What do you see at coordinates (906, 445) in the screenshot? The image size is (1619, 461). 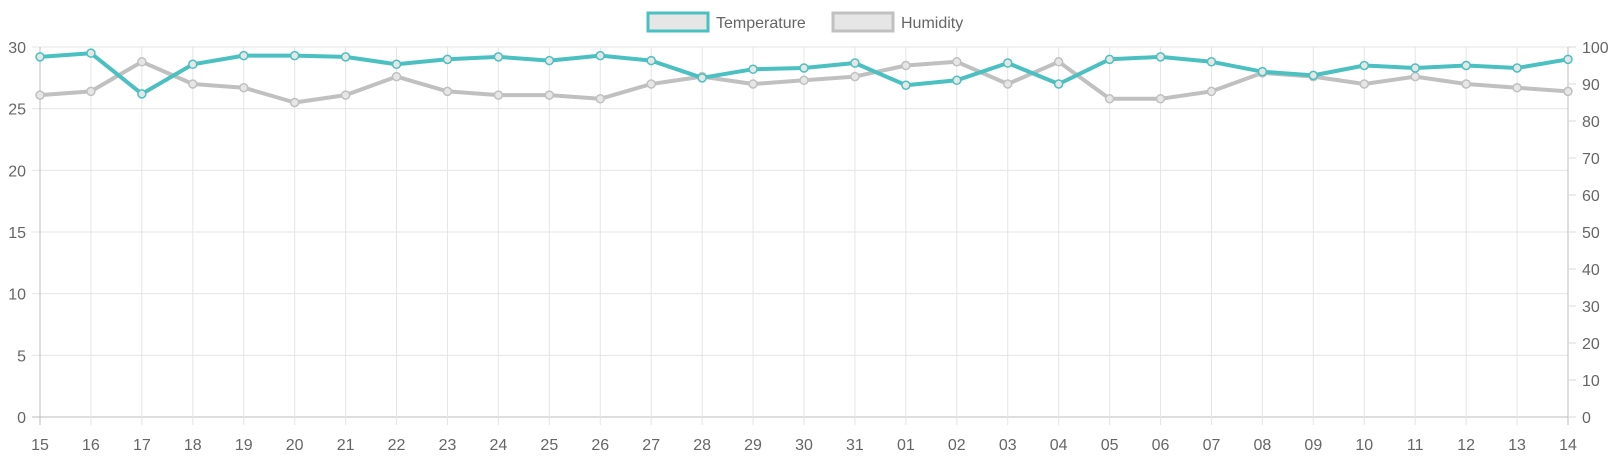 I see `x-tick-label: 01` at bounding box center [906, 445].